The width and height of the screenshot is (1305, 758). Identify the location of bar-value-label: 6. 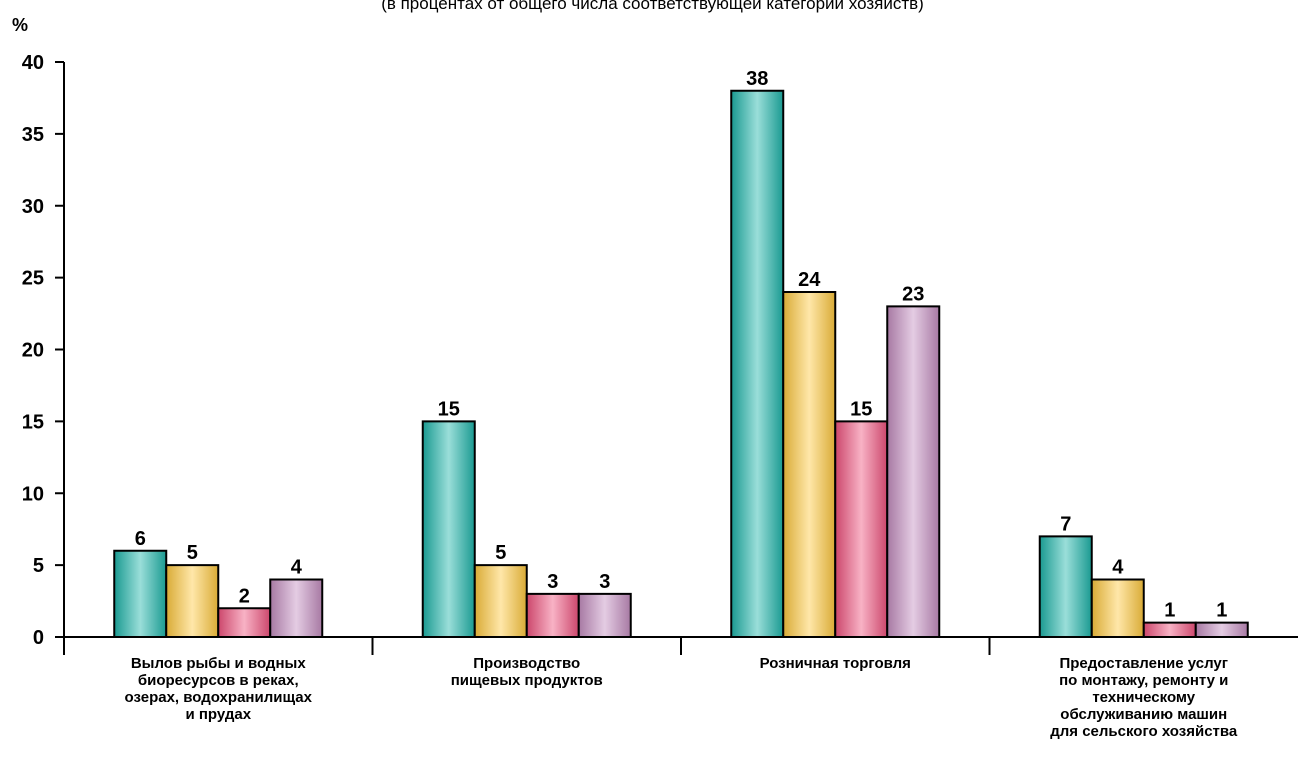
(140, 539).